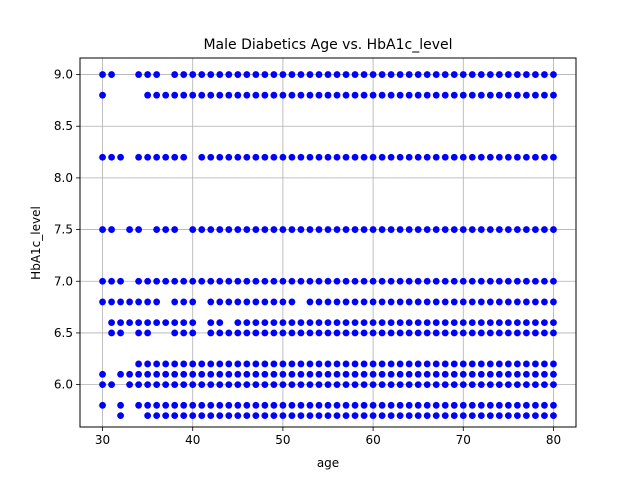  Describe the element at coordinates (282, 440) in the screenshot. I see `x-tick-label: 50` at that location.